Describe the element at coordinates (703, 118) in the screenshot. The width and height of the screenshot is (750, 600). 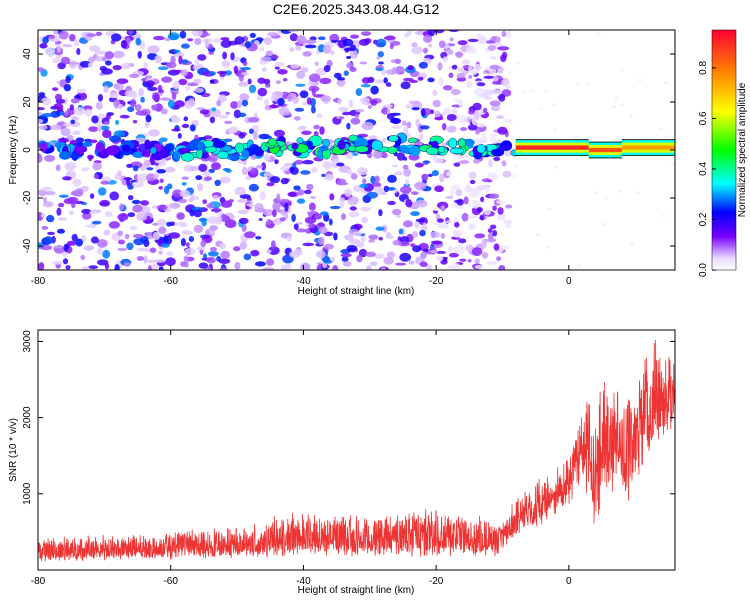
I see `colorbar-tick-label: 0.6` at that location.